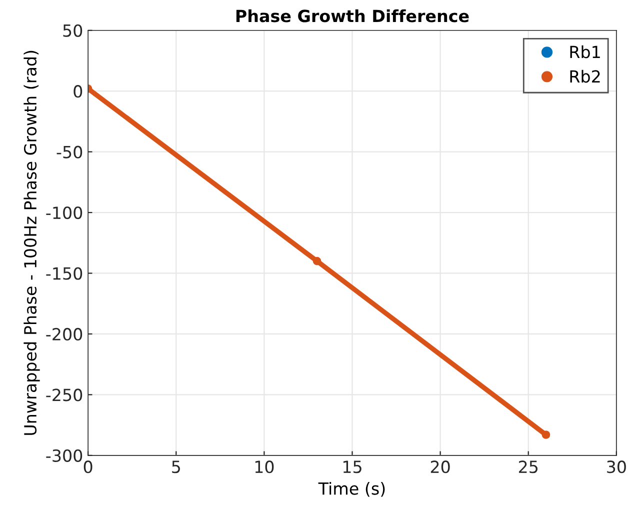  What do you see at coordinates (585, 51) in the screenshot?
I see `legend-label: Rb1` at bounding box center [585, 51].